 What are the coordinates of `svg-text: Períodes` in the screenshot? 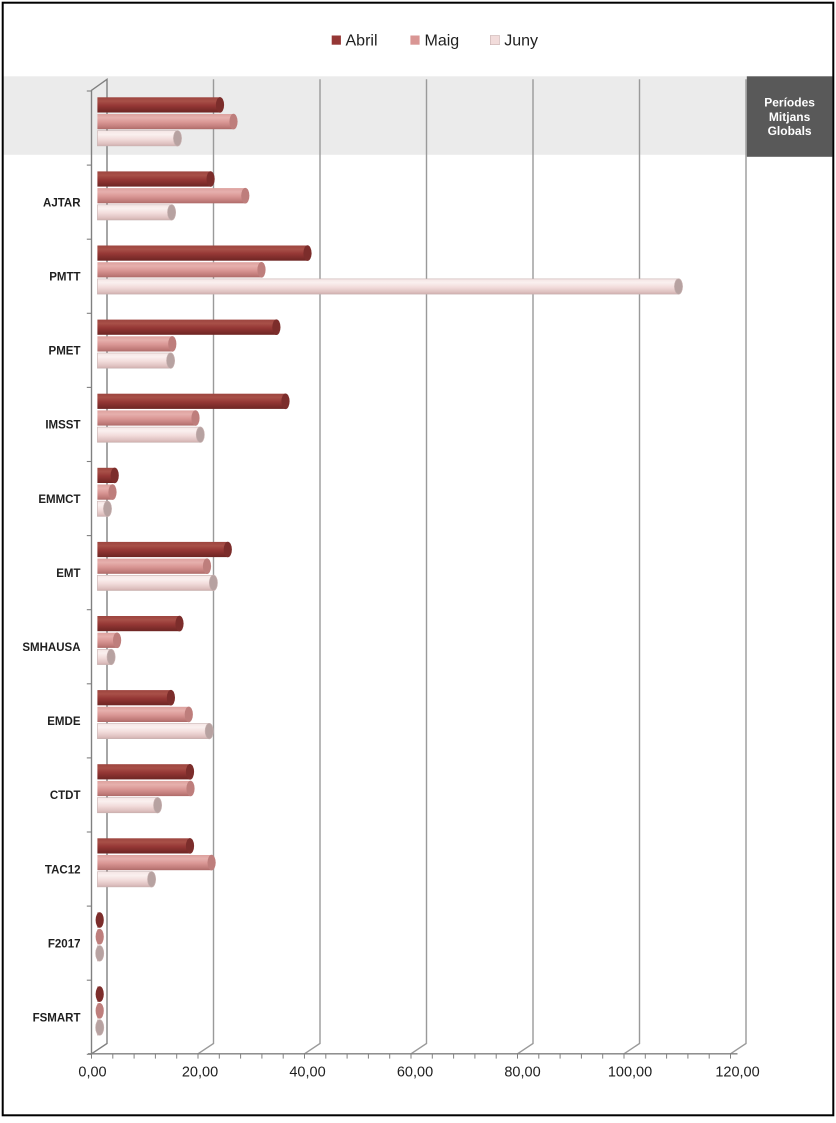 It's located at (789, 103).